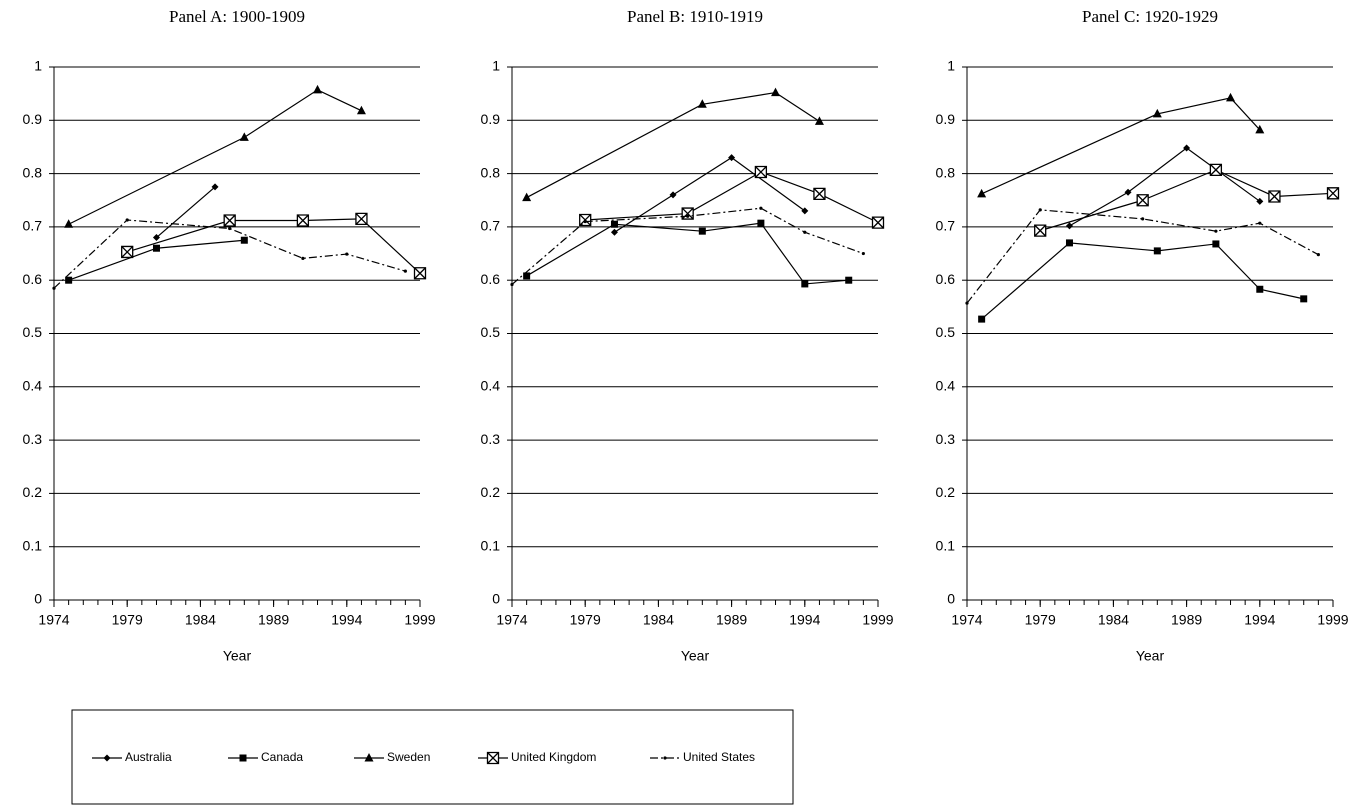 The height and width of the screenshot is (805, 1367). Describe the element at coordinates (33, 545) in the screenshot. I see `y-tick-label: 0.1` at that location.